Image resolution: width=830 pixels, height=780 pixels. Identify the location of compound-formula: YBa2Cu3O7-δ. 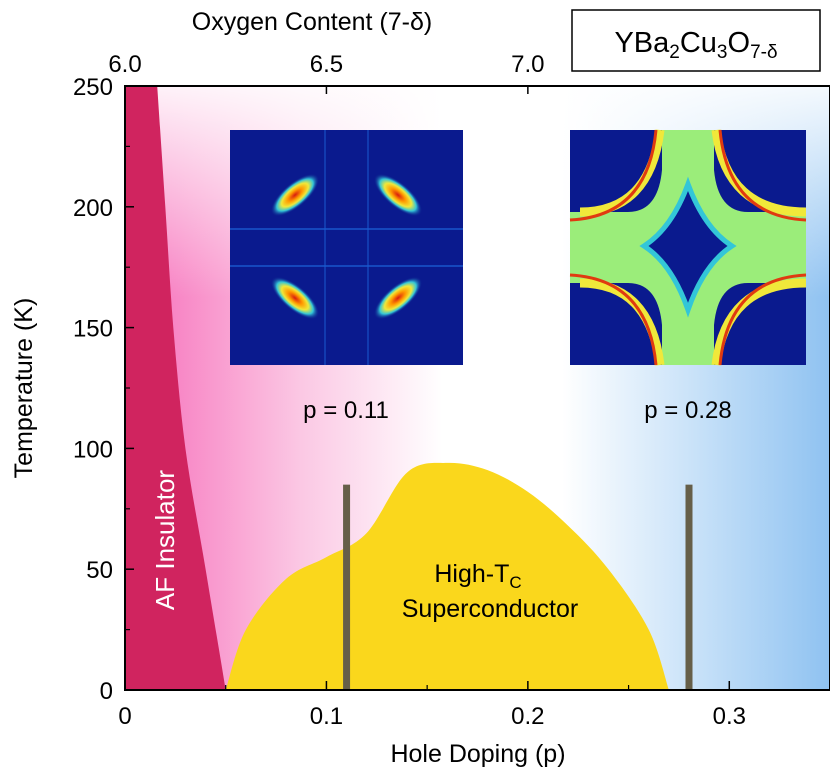
(695, 45).